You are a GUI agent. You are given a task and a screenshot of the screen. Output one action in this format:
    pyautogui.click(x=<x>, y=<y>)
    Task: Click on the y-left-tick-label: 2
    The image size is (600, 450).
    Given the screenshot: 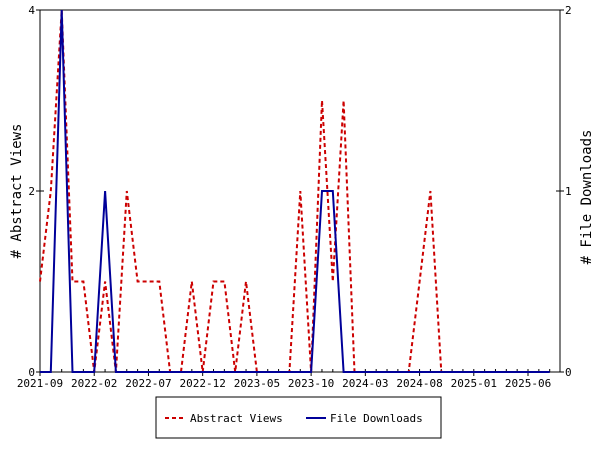 What is the action you would take?
    pyautogui.click(x=31, y=191)
    